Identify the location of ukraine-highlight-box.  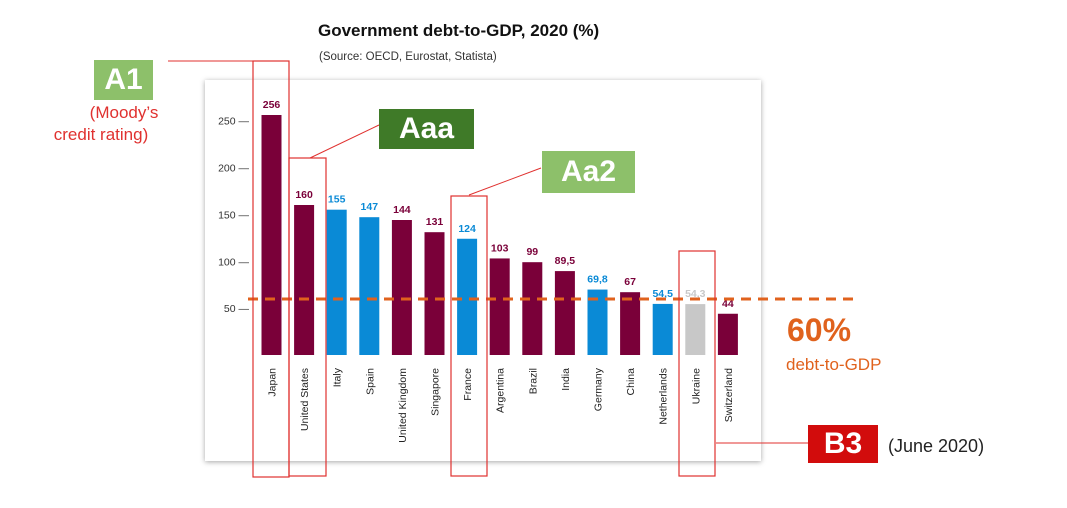
(697, 363).